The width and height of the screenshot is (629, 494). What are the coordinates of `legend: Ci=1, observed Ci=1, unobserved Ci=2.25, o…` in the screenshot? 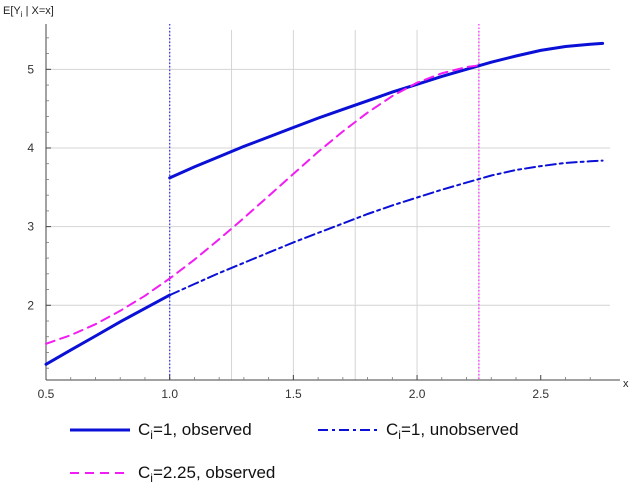 It's located at (294, 452).